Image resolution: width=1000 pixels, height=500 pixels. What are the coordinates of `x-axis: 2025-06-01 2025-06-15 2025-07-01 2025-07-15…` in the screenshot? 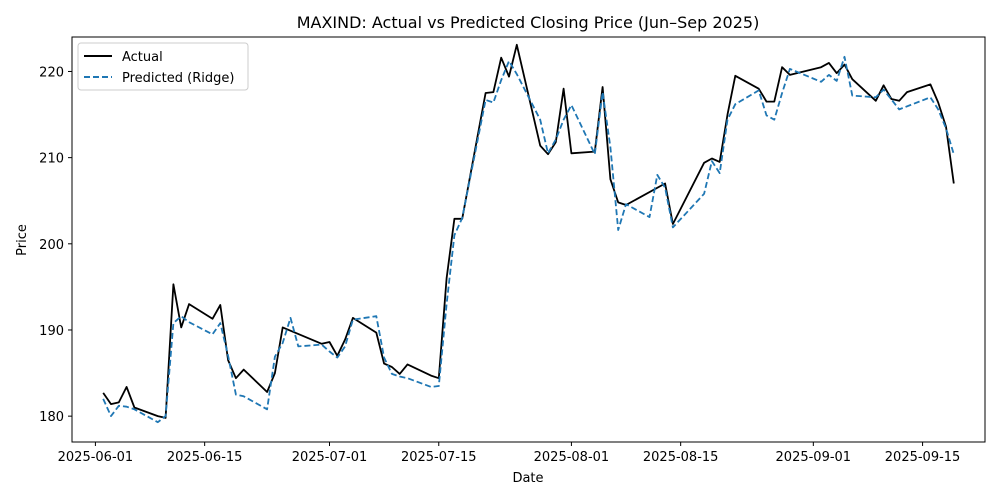 It's located at (509, 453).